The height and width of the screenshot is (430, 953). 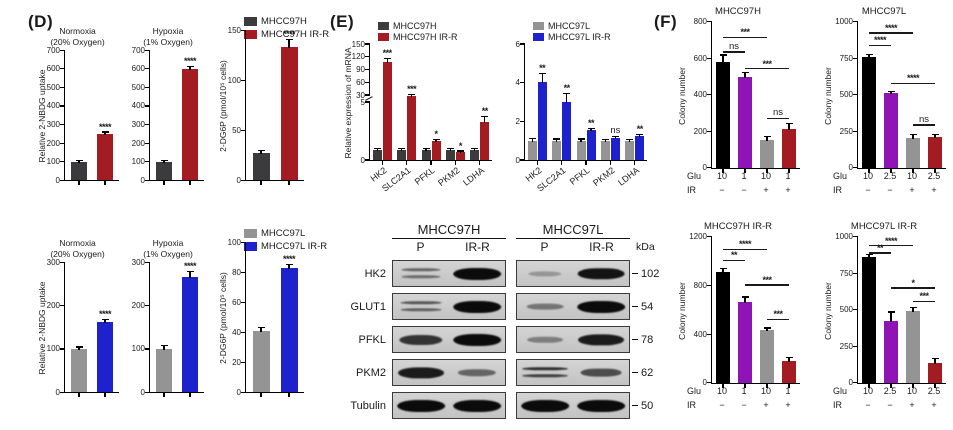 I want to click on significance-label: **, so click(x=542, y=68).